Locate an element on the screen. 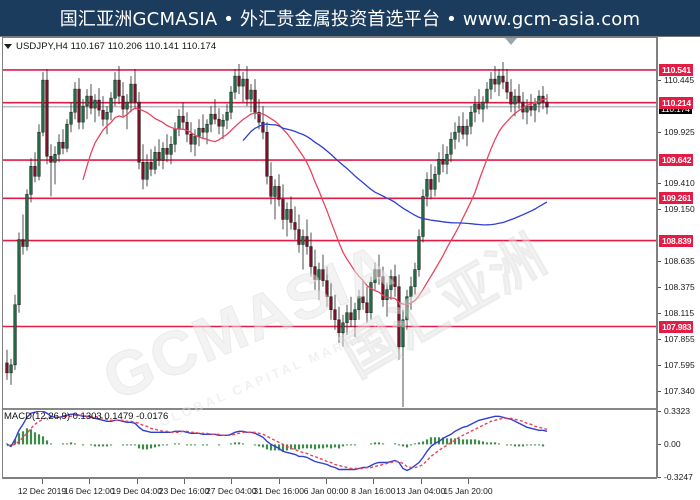 The width and height of the screenshot is (700, 500). time-axis-label: 6 Jan 00:00 is located at coordinates (326, 491).